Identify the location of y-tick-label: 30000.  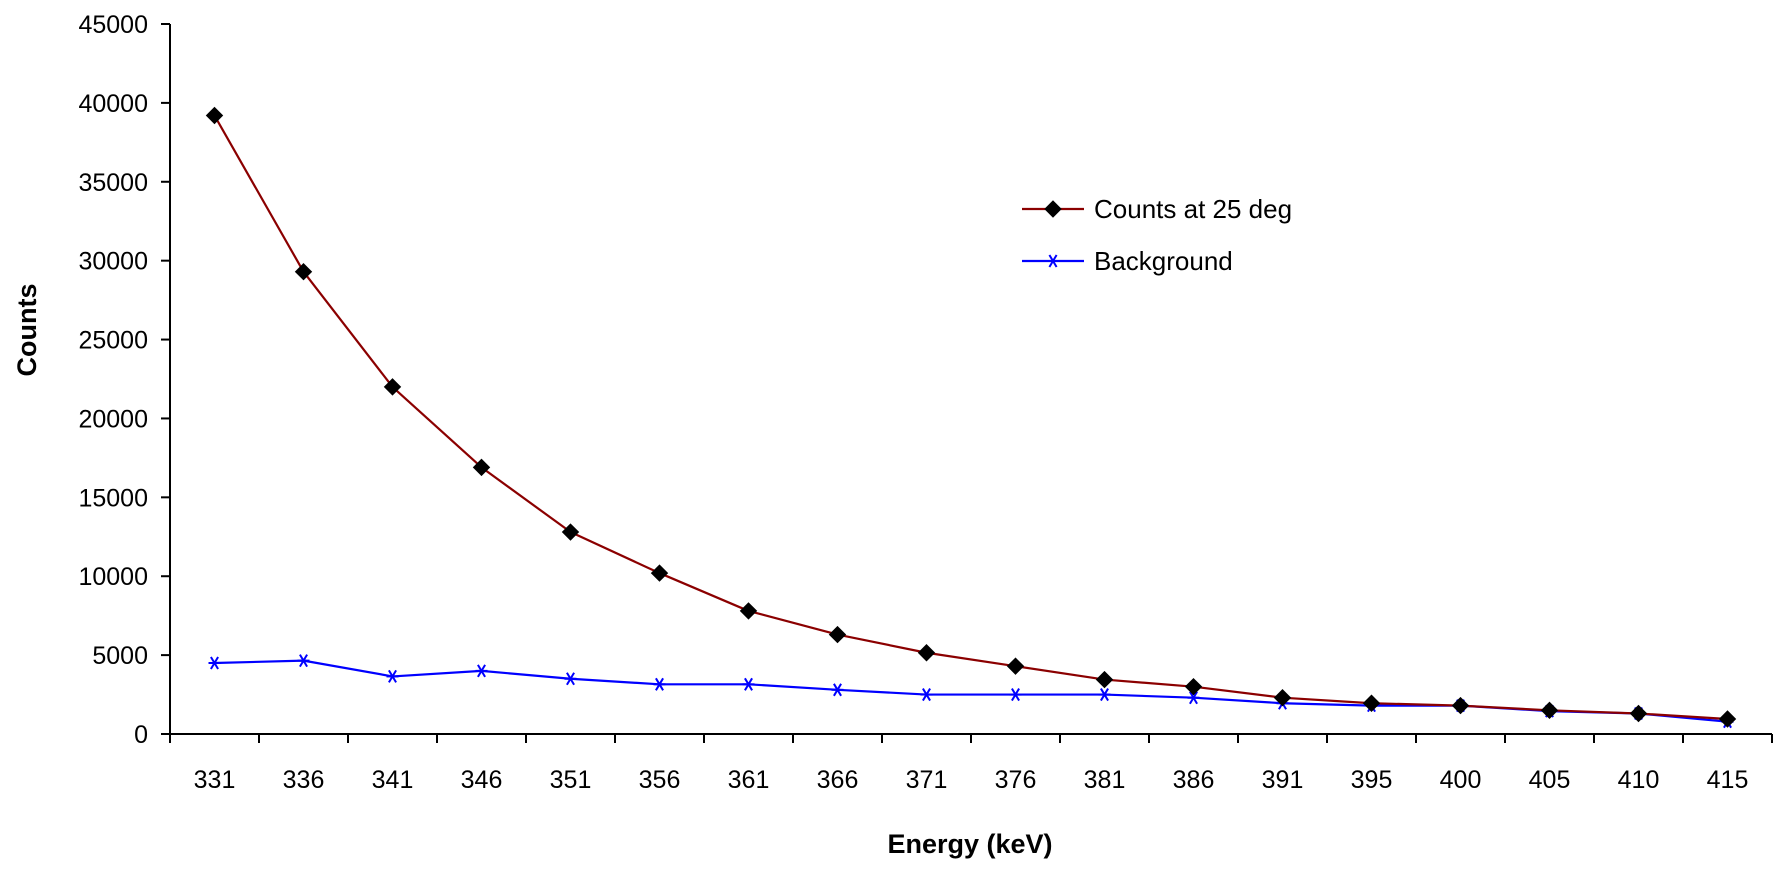
(113, 262).